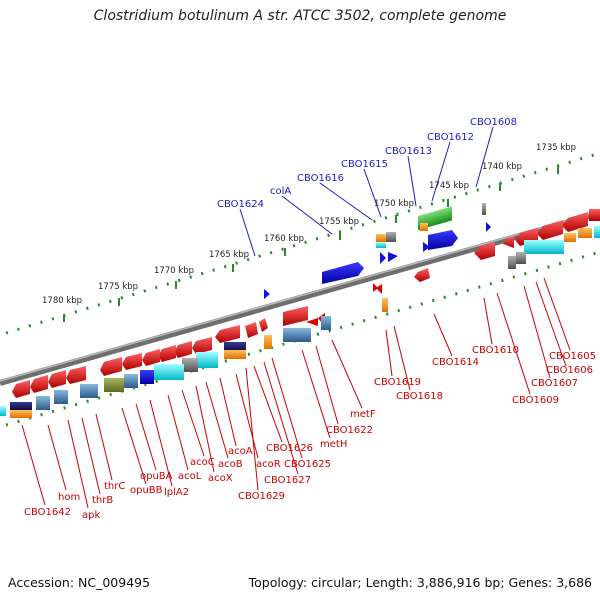 The height and width of the screenshot is (600, 600). What do you see at coordinates (289, 448) in the screenshot?
I see `gene-label-bottom: CBO1626` at bounding box center [289, 448].